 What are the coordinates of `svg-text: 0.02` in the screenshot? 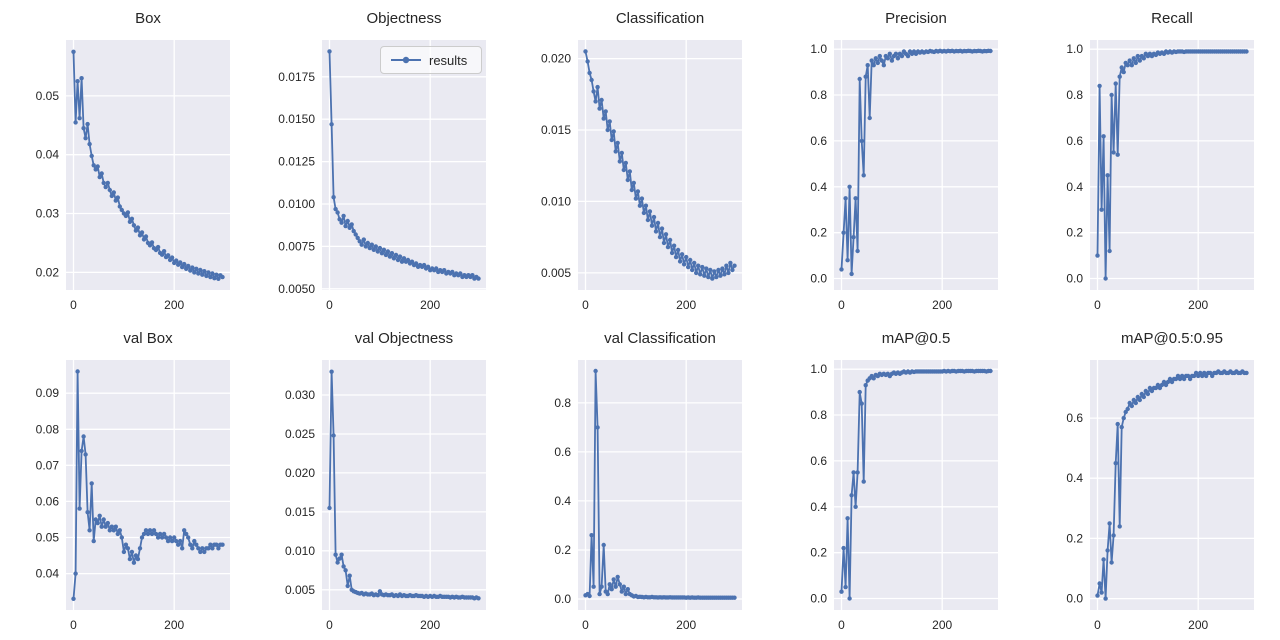 It's located at (48, 272).